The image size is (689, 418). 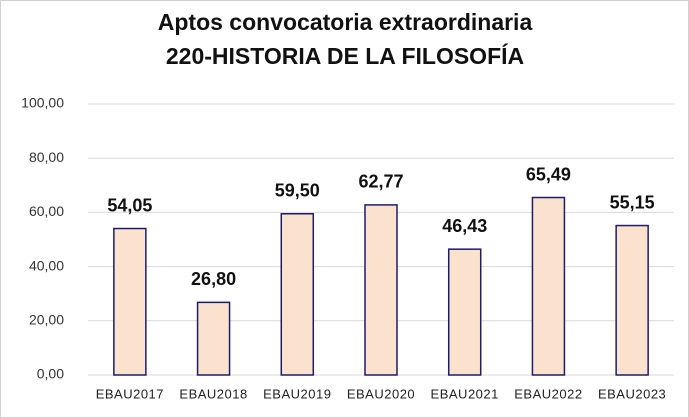 What do you see at coordinates (46, 157) in the screenshot?
I see `y-tick-label: 80,00` at bounding box center [46, 157].